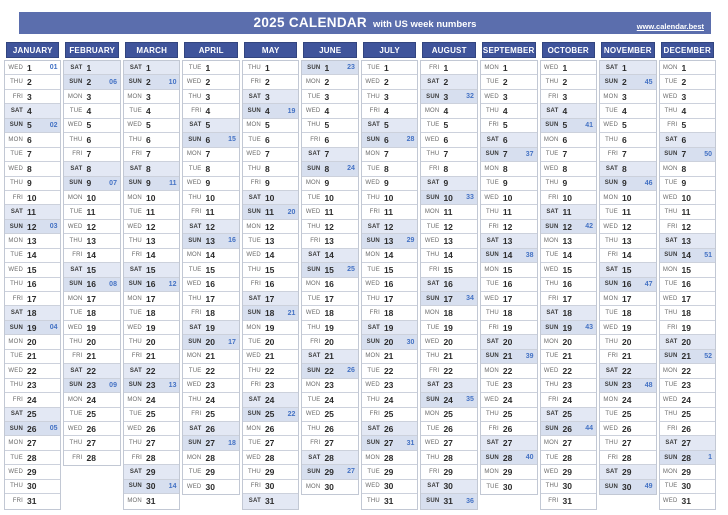 This screenshot has height=515, width=728. Describe the element at coordinates (508, 50) in the screenshot. I see `month-header: SEPTEMBER` at that location.